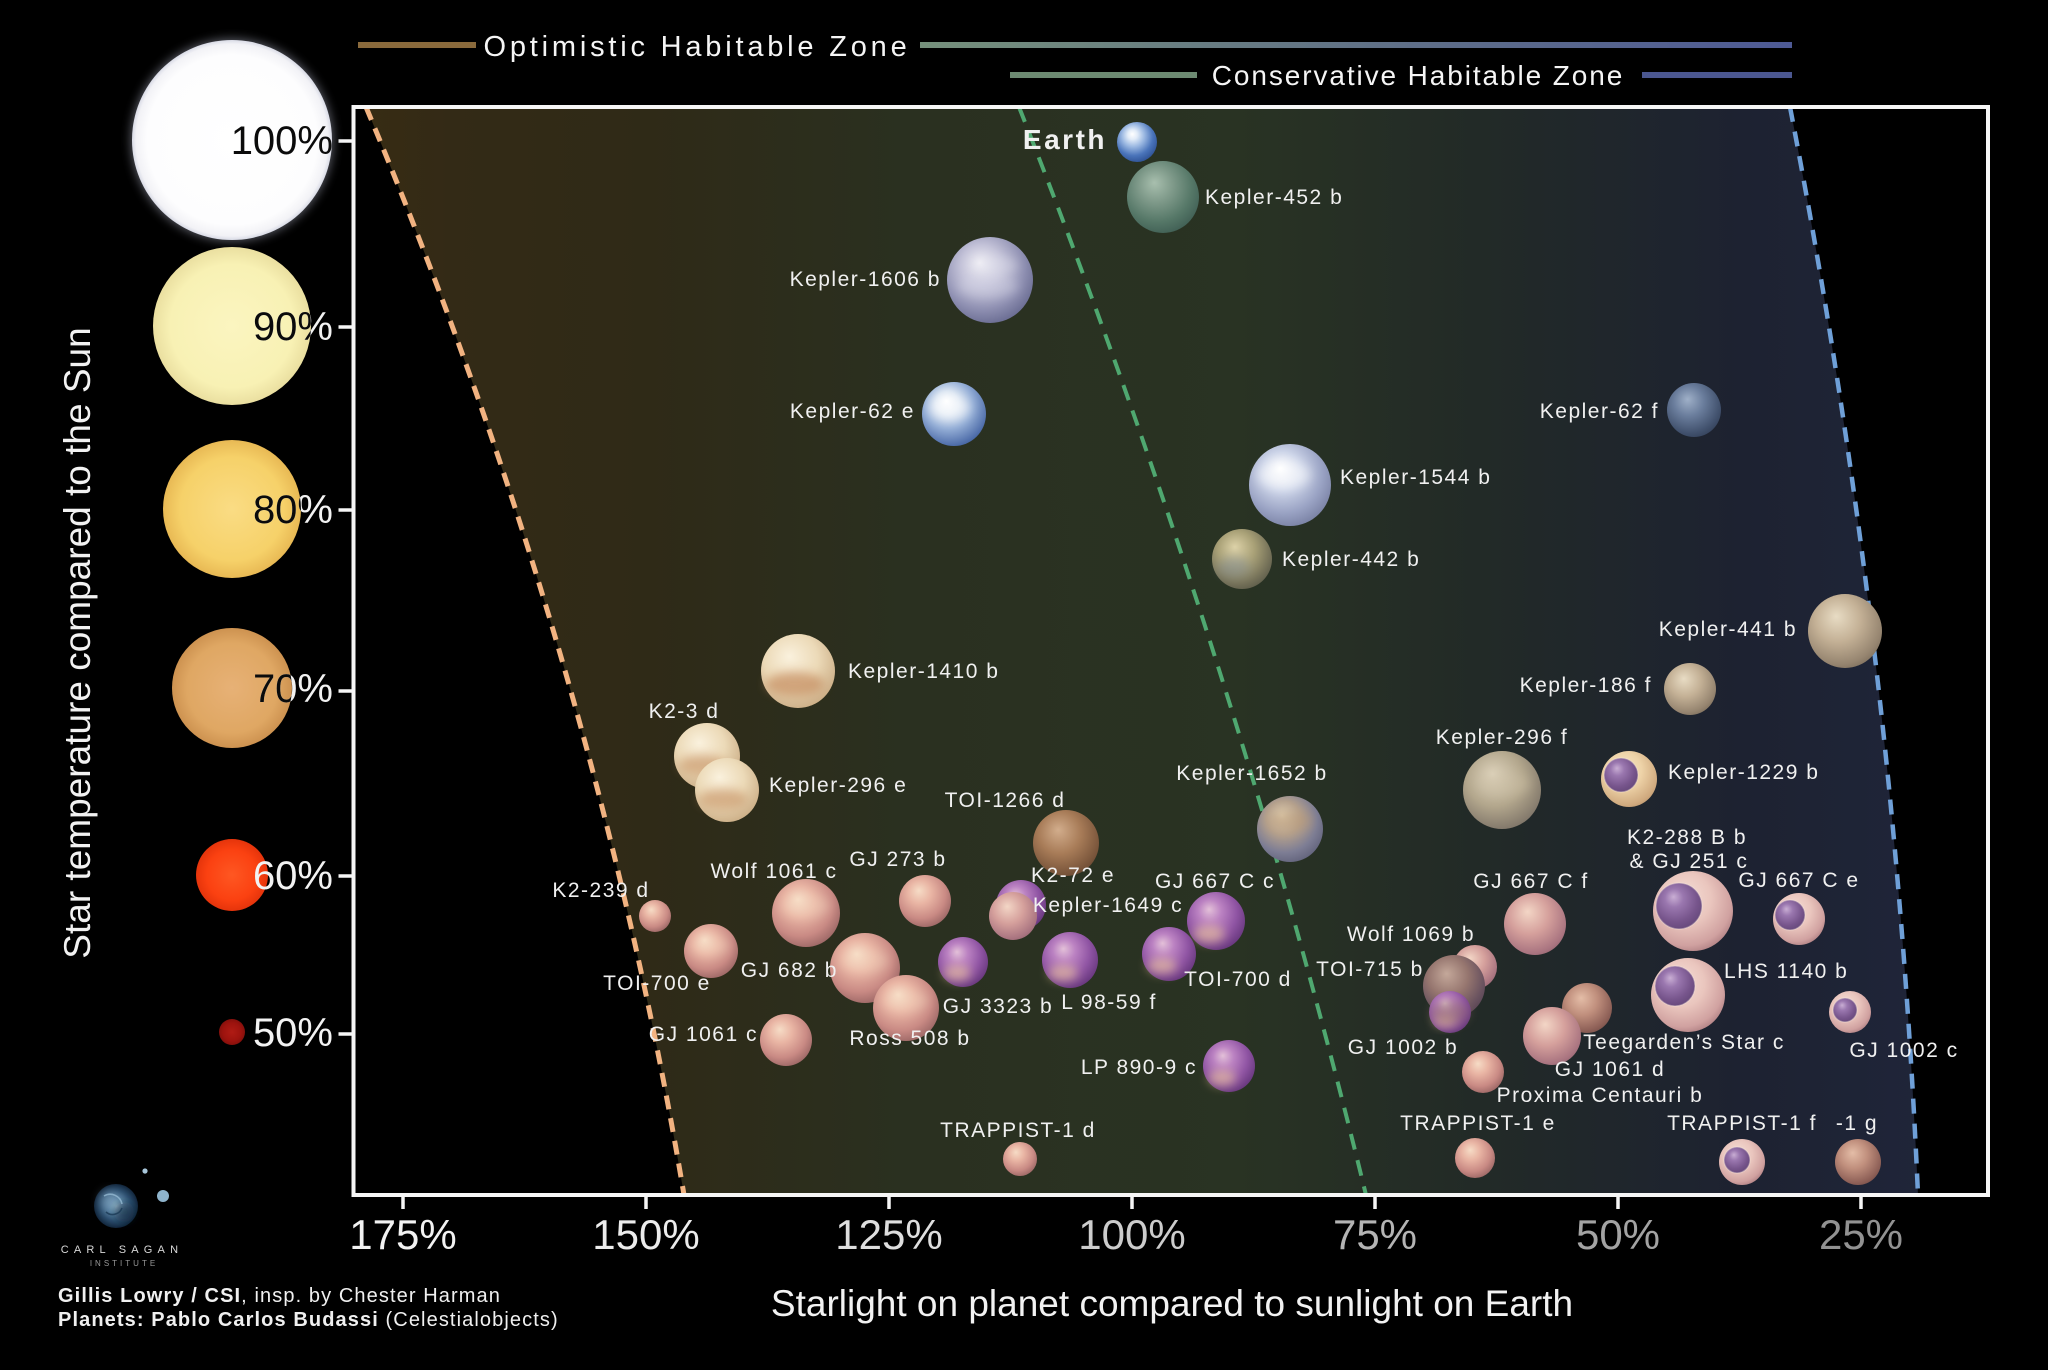  I want to click on svg-text: K2-239 d, so click(600, 890).